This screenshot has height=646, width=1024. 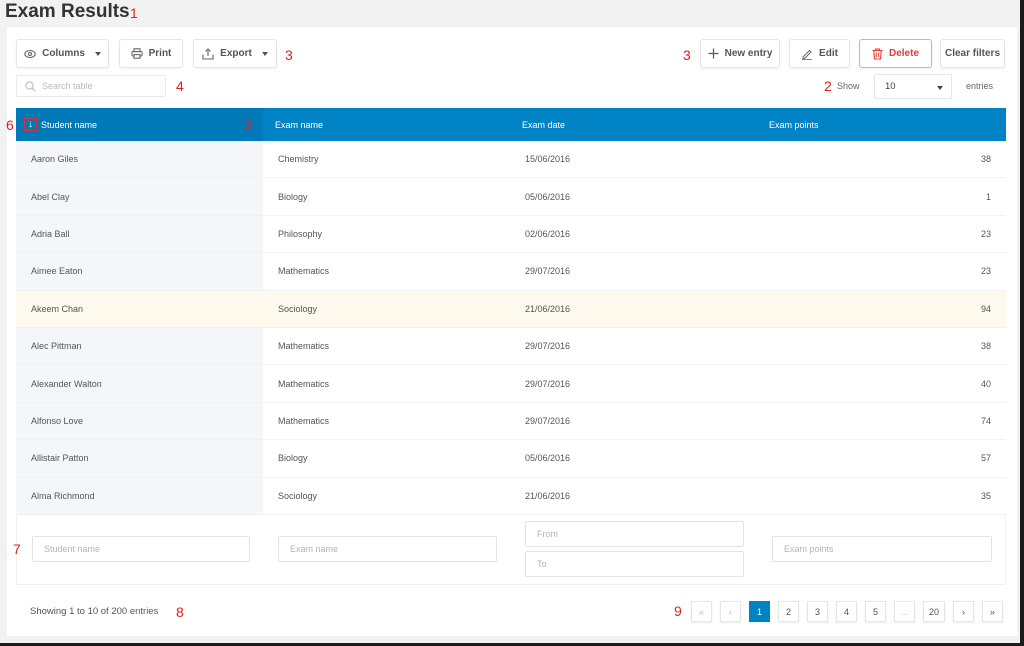 I want to click on print-button: Print, so click(x=151, y=53).